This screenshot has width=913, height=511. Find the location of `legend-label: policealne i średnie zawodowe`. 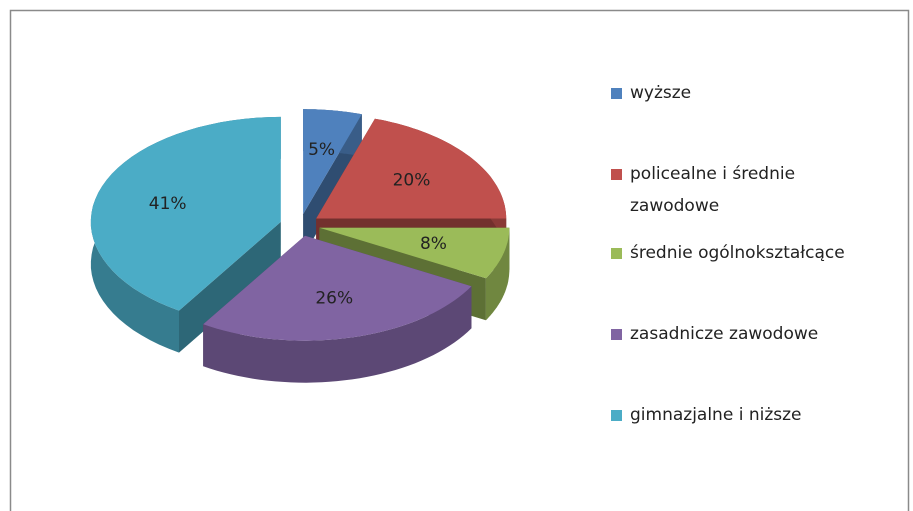

legend-label: policealne i średnie zawodowe is located at coordinates (715, 190).